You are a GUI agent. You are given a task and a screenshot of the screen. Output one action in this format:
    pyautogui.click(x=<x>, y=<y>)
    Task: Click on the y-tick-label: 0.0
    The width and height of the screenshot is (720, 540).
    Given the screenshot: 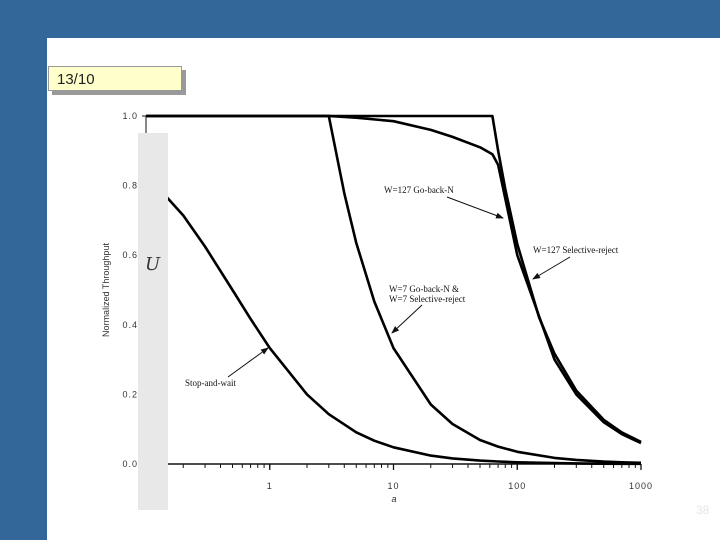 What is the action you would take?
    pyautogui.click(x=130, y=464)
    